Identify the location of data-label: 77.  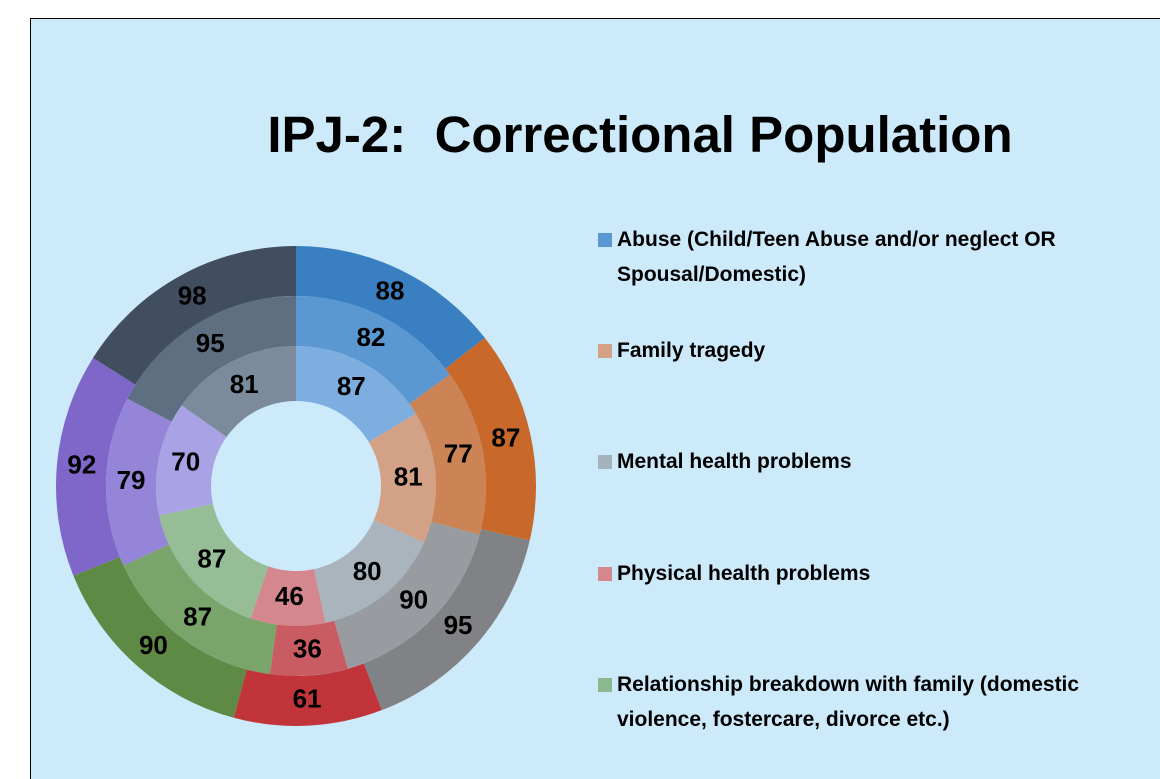
(458, 454).